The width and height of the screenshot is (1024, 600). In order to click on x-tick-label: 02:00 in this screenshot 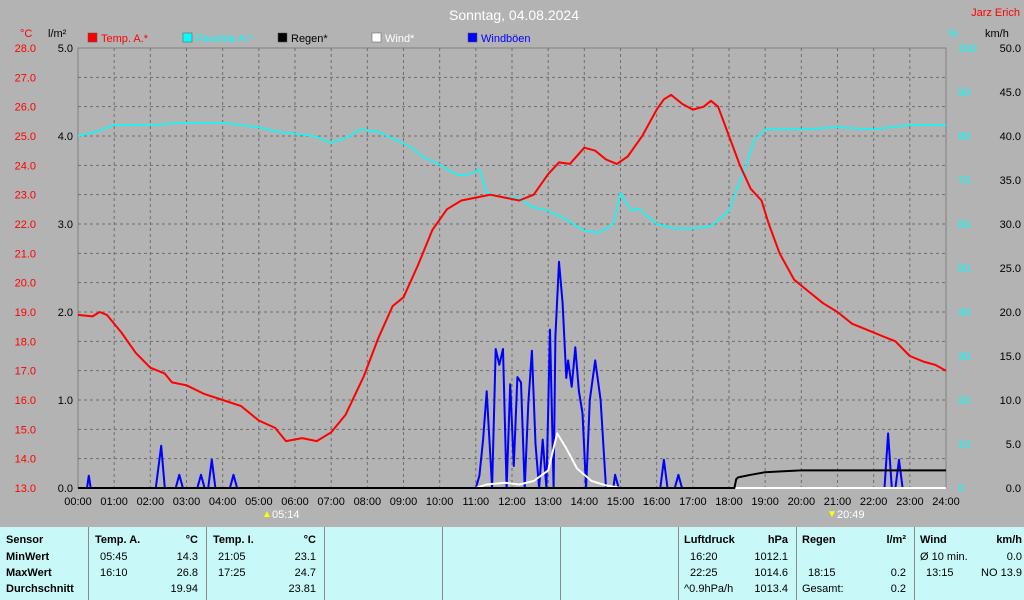, I will do `click(151, 502)`.